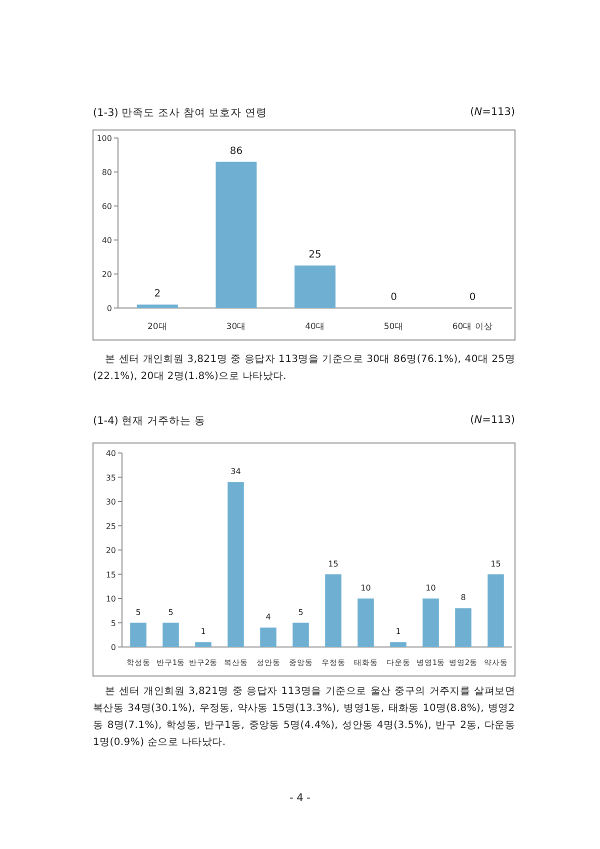  Describe the element at coordinates (157, 327) in the screenshot. I see `x-tick-label: 20대` at that location.